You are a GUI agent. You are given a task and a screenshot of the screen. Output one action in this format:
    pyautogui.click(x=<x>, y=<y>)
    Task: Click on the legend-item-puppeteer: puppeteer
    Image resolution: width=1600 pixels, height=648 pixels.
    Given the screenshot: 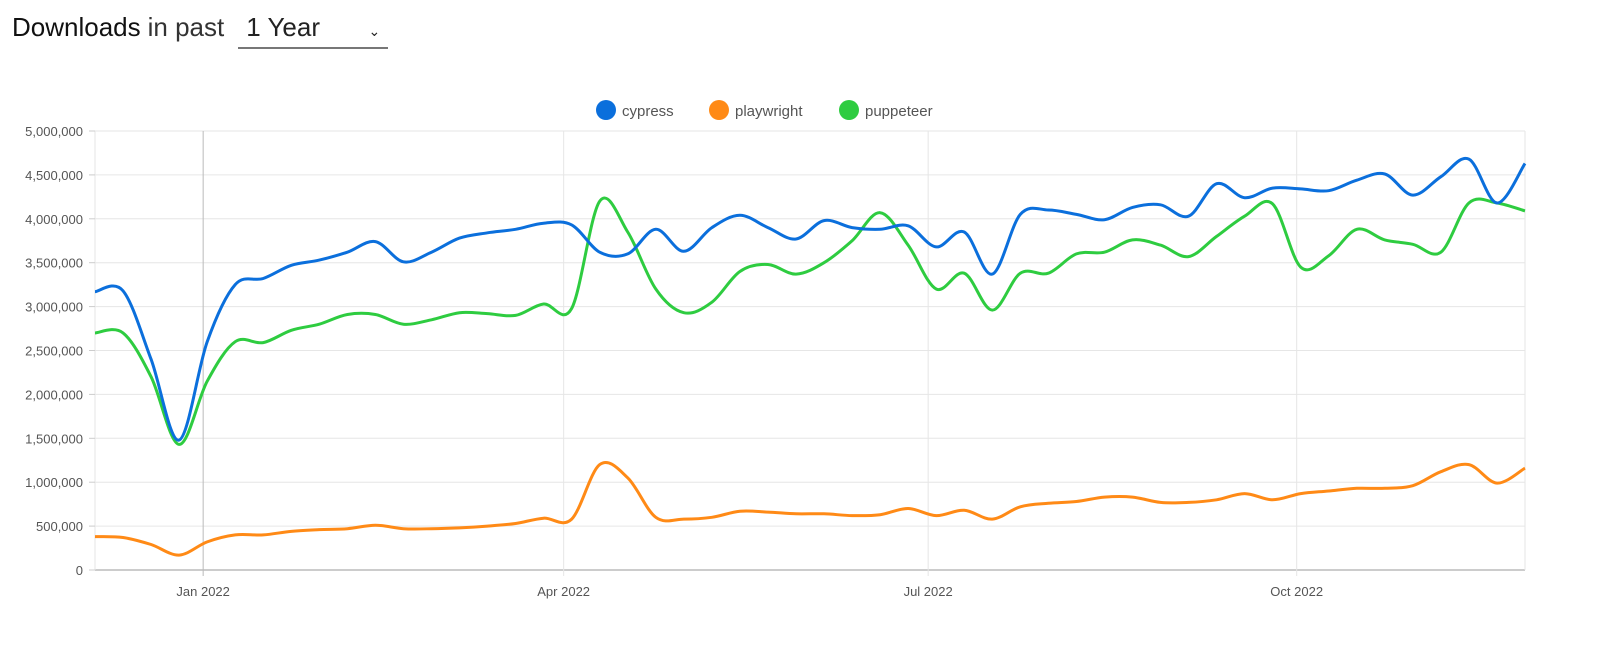 What is the action you would take?
    pyautogui.click(x=886, y=110)
    